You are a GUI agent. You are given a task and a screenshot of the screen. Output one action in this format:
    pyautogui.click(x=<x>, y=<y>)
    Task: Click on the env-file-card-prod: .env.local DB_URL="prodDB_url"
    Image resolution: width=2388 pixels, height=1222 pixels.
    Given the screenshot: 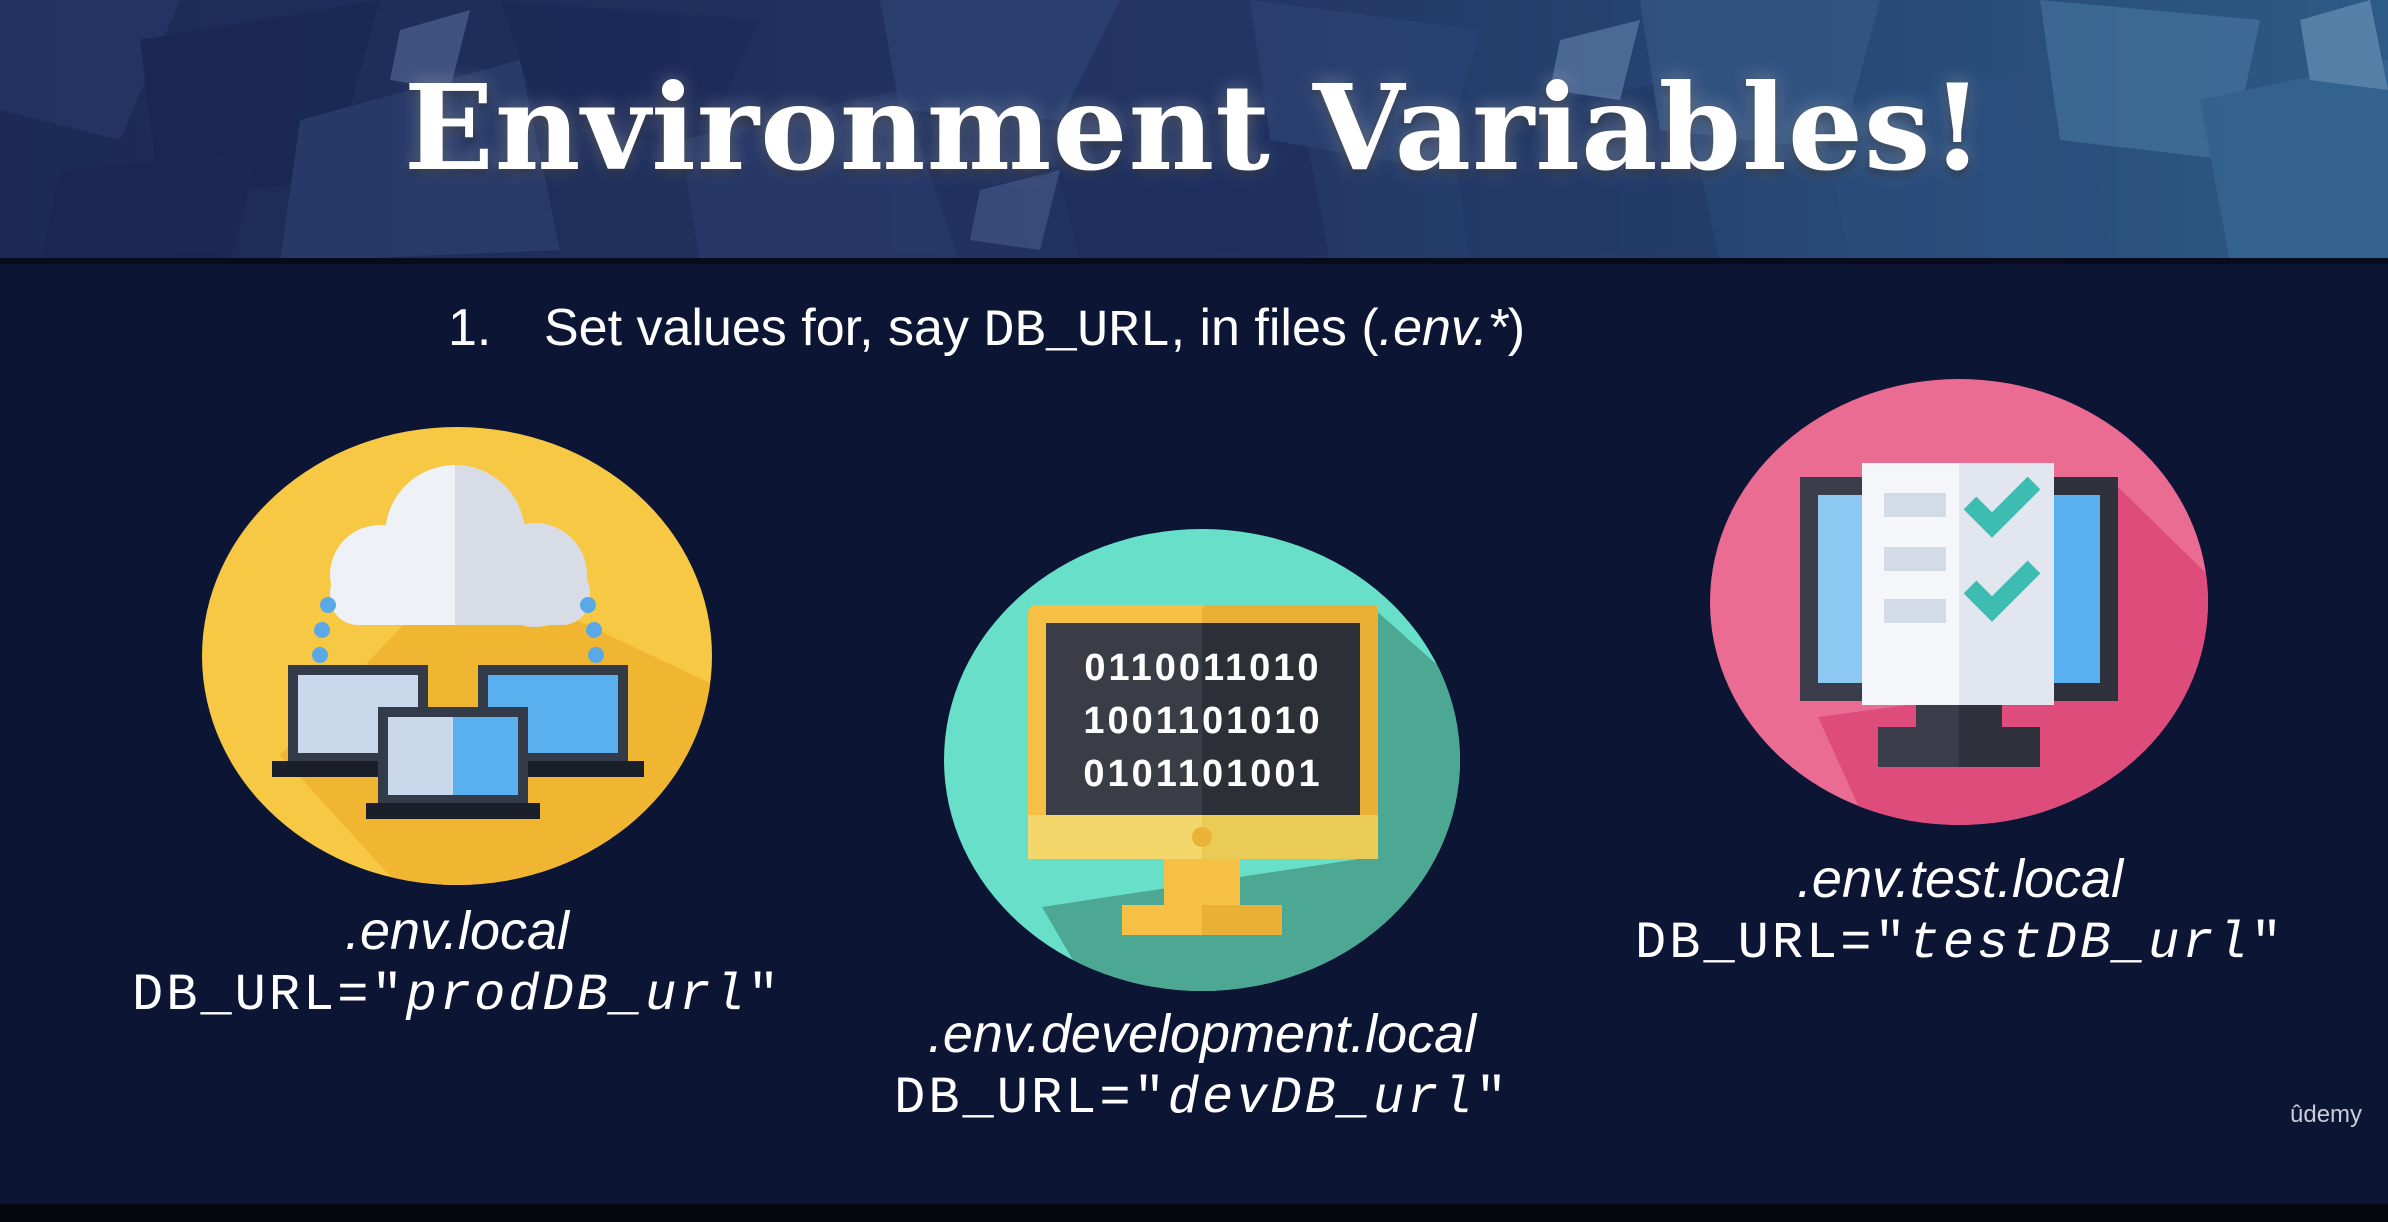 What is the action you would take?
    pyautogui.click(x=457, y=962)
    